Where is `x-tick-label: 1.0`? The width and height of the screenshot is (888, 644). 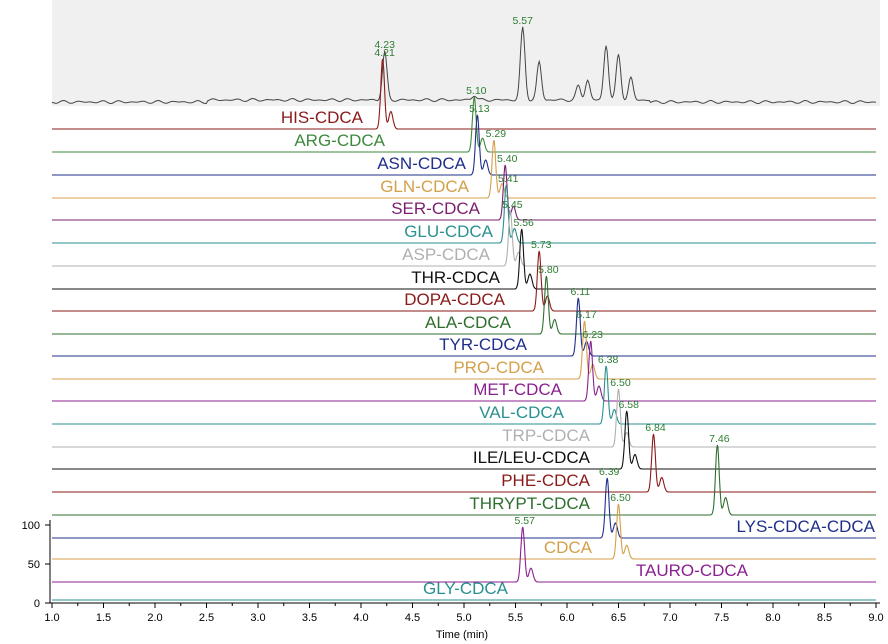
x-tick-label: 1.0 is located at coordinates (51, 618).